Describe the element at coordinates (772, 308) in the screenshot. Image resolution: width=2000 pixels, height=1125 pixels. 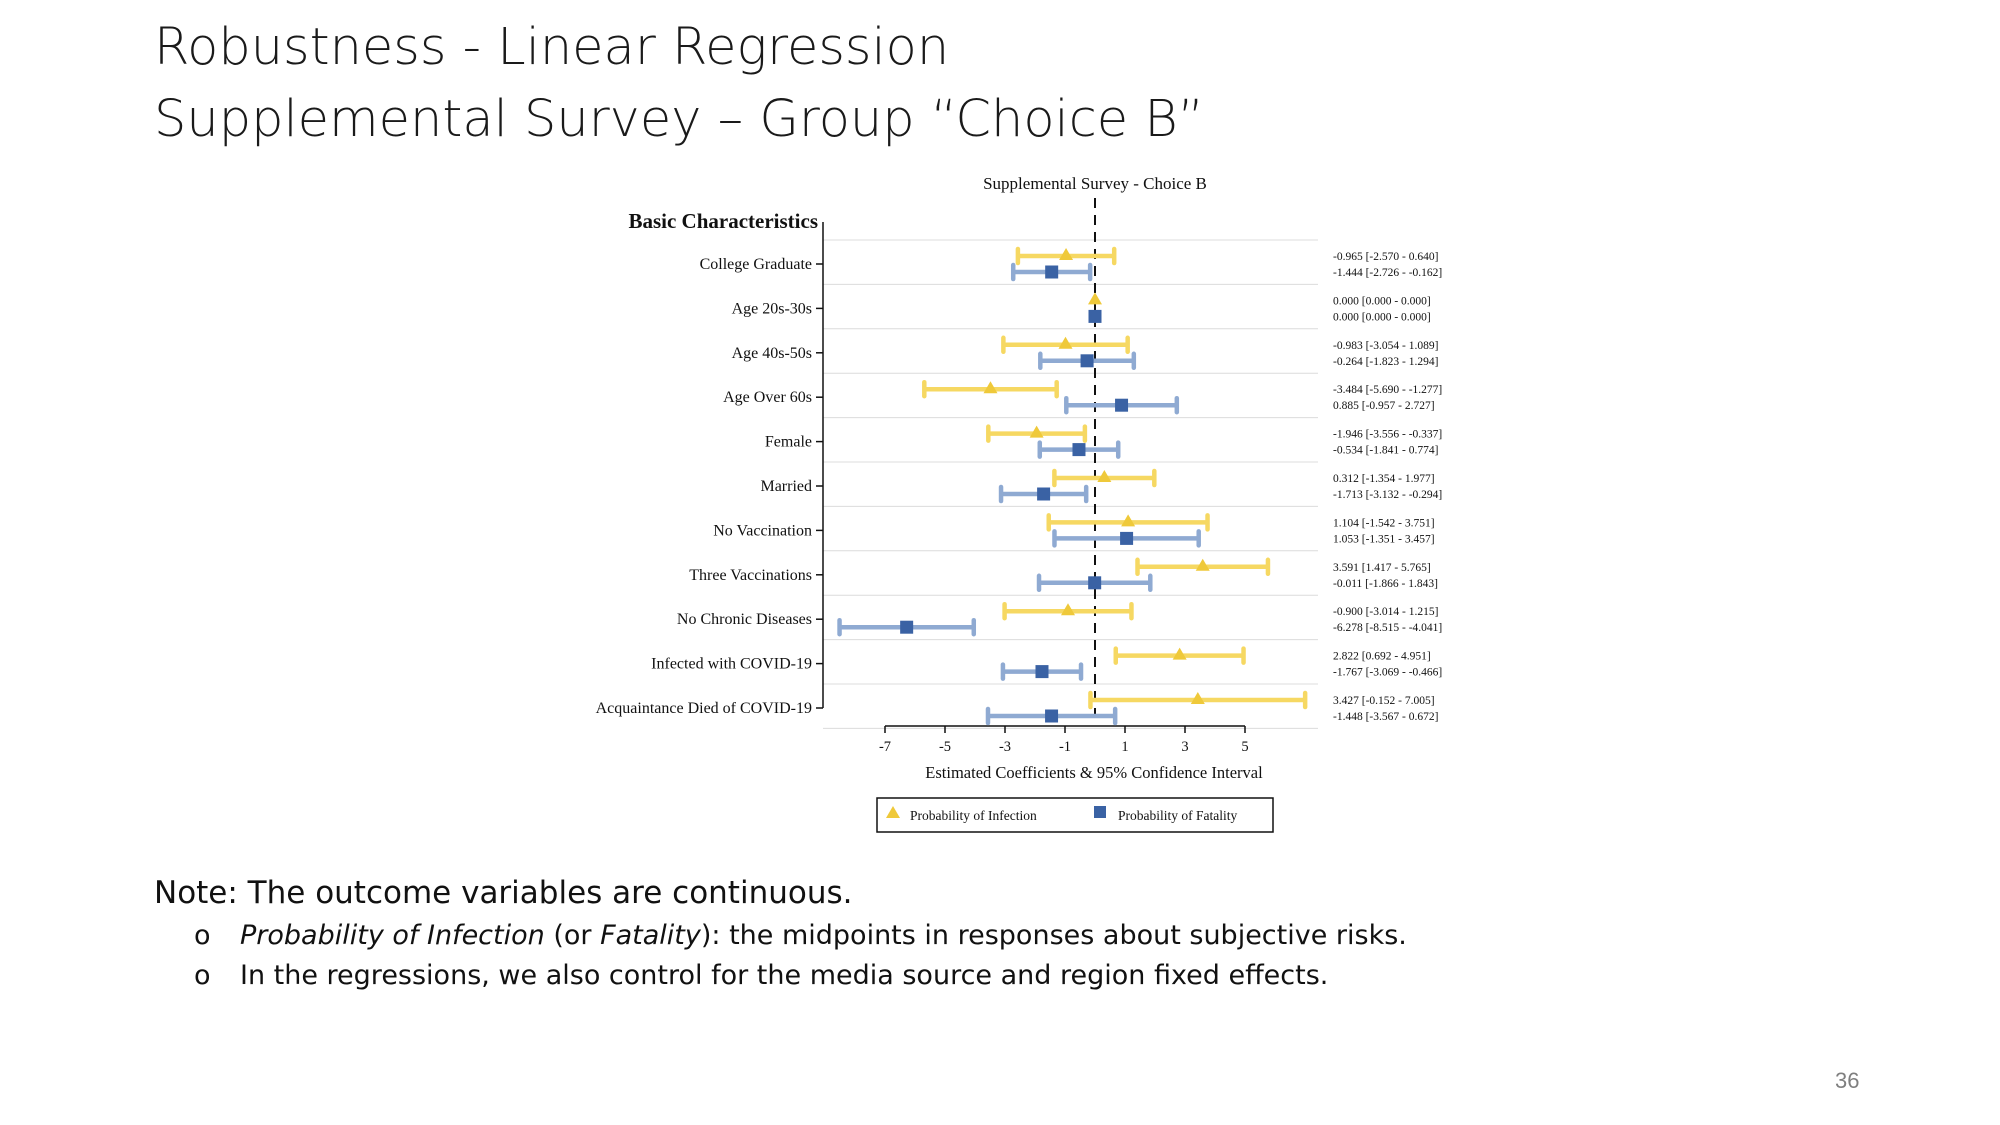
I see `row-label: Age 20s-30s` at that location.